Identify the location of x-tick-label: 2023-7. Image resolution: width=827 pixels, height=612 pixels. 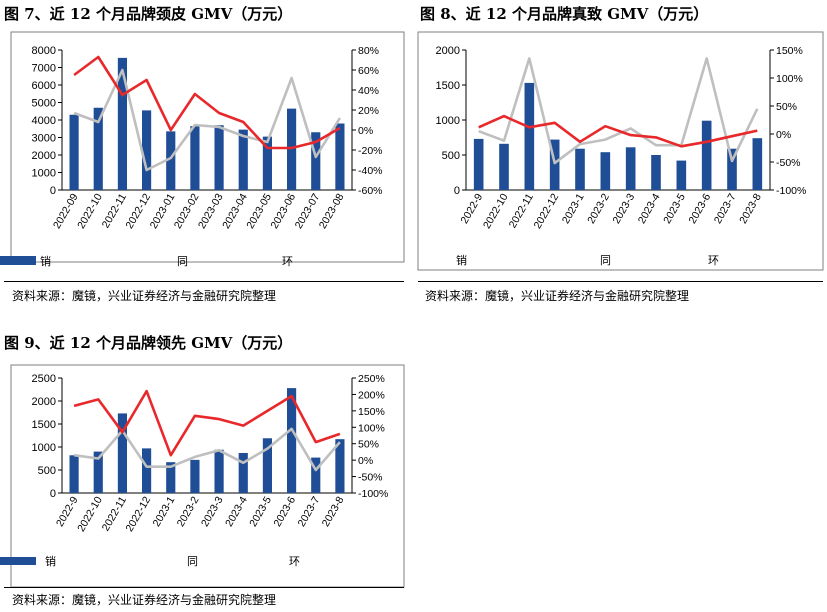
(309, 511).